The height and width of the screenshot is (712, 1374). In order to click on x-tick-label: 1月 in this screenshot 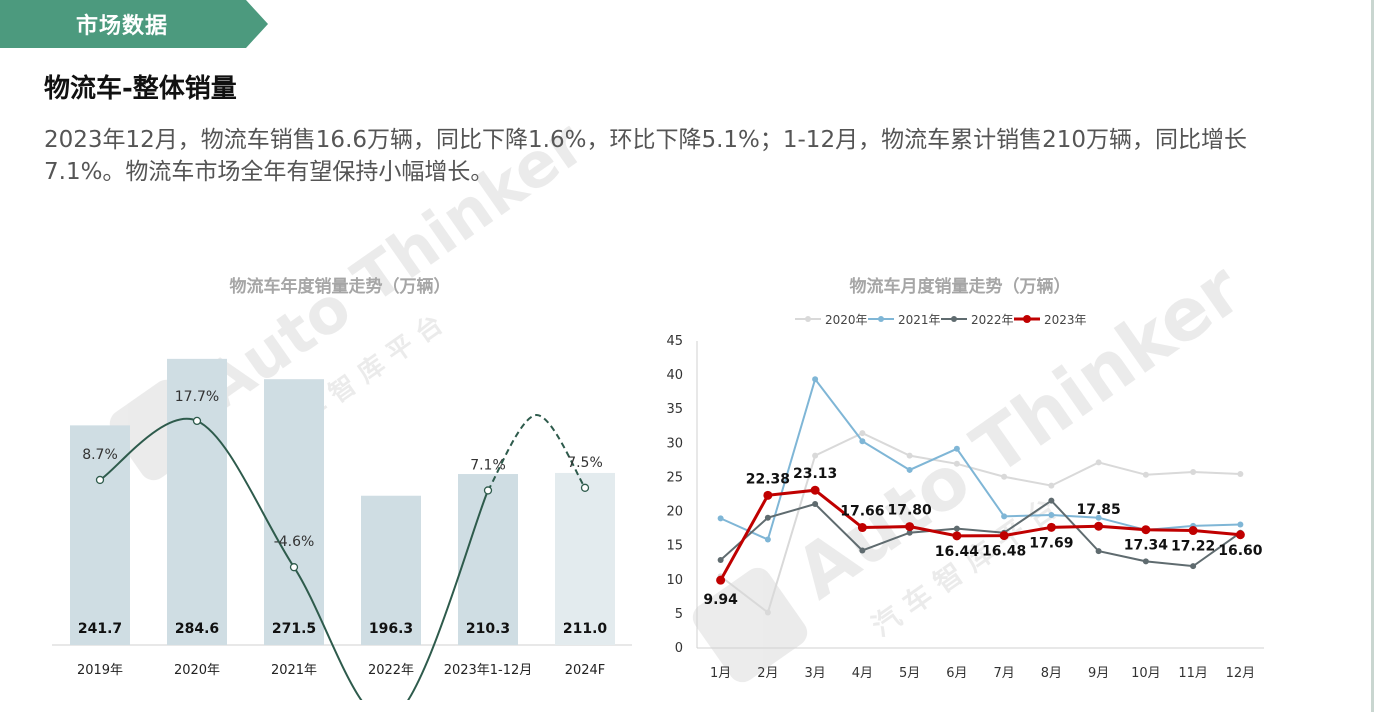, I will do `click(720, 673)`.